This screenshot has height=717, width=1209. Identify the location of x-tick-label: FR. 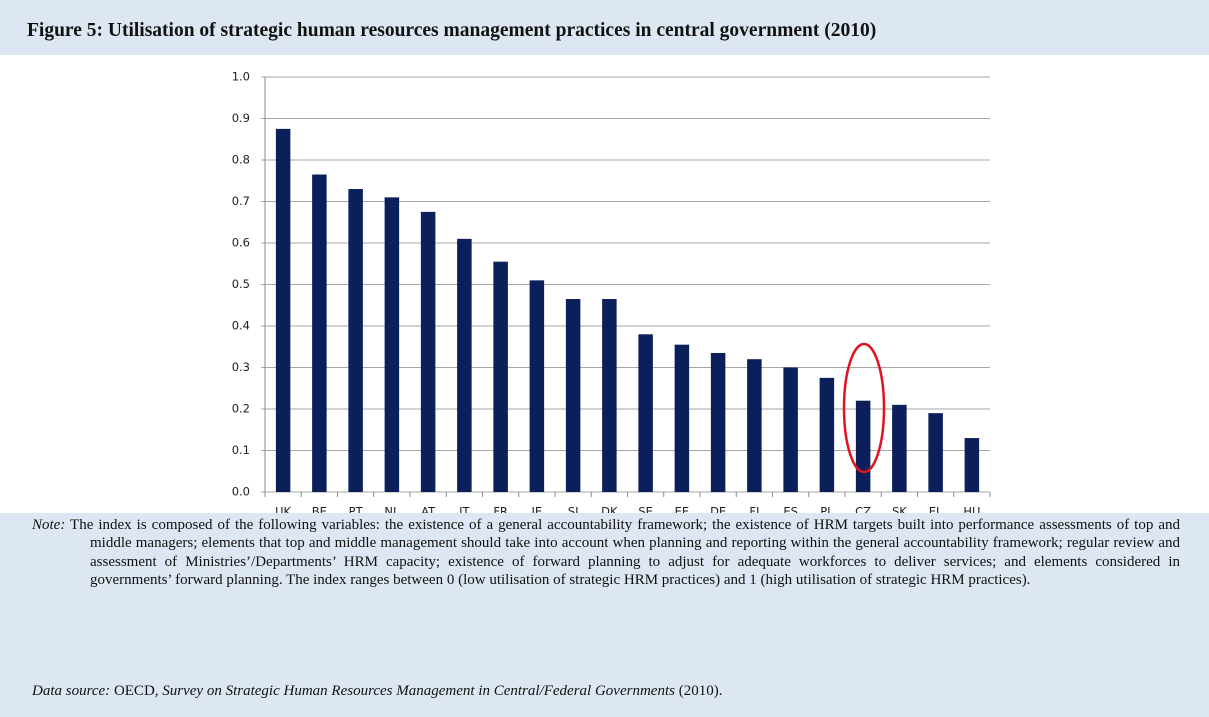
(500, 509).